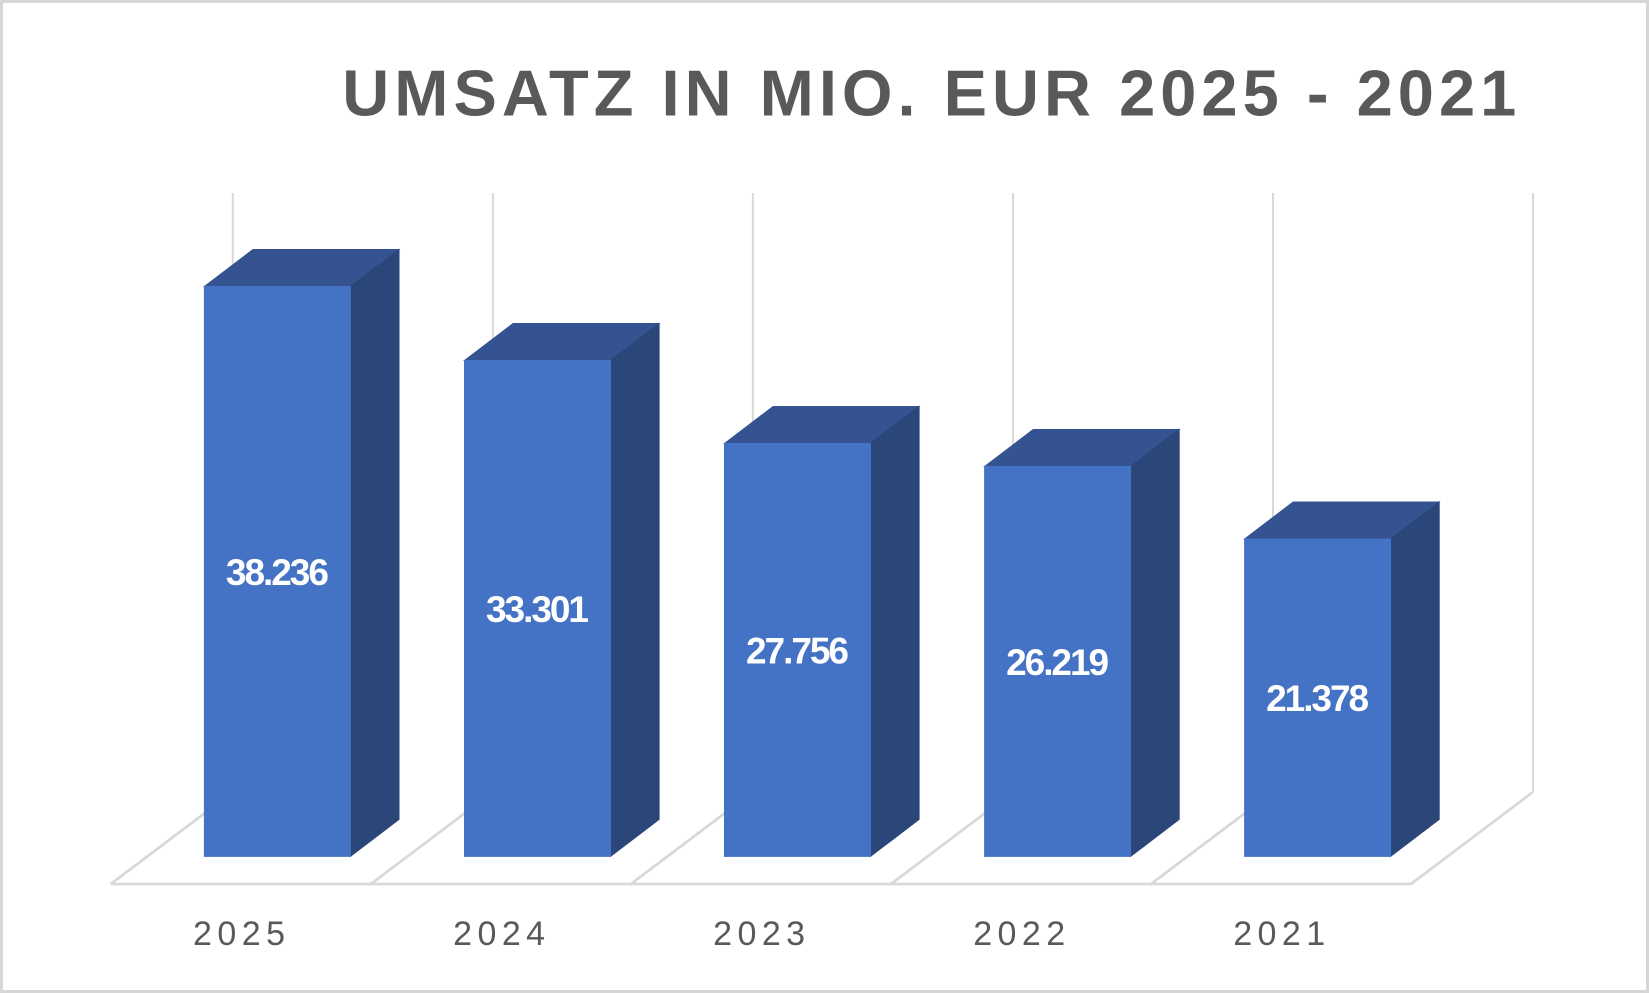  What do you see at coordinates (797, 651) in the screenshot?
I see `svg-text: 27.756` at bounding box center [797, 651].